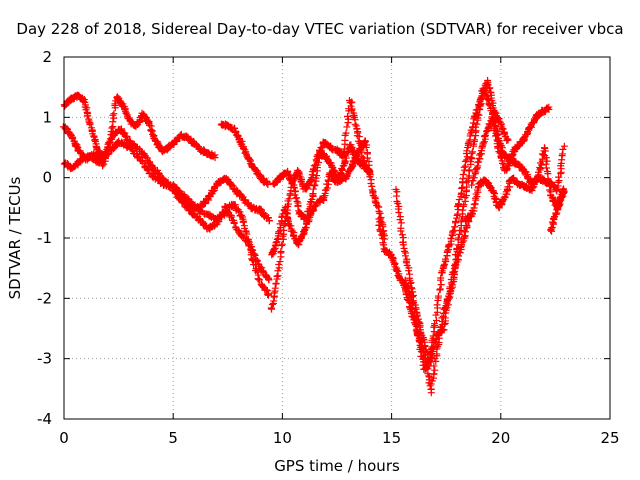 This screenshot has width=640, height=480. What do you see at coordinates (47, 178) in the screenshot?
I see `y-tick-label: 0` at bounding box center [47, 178].